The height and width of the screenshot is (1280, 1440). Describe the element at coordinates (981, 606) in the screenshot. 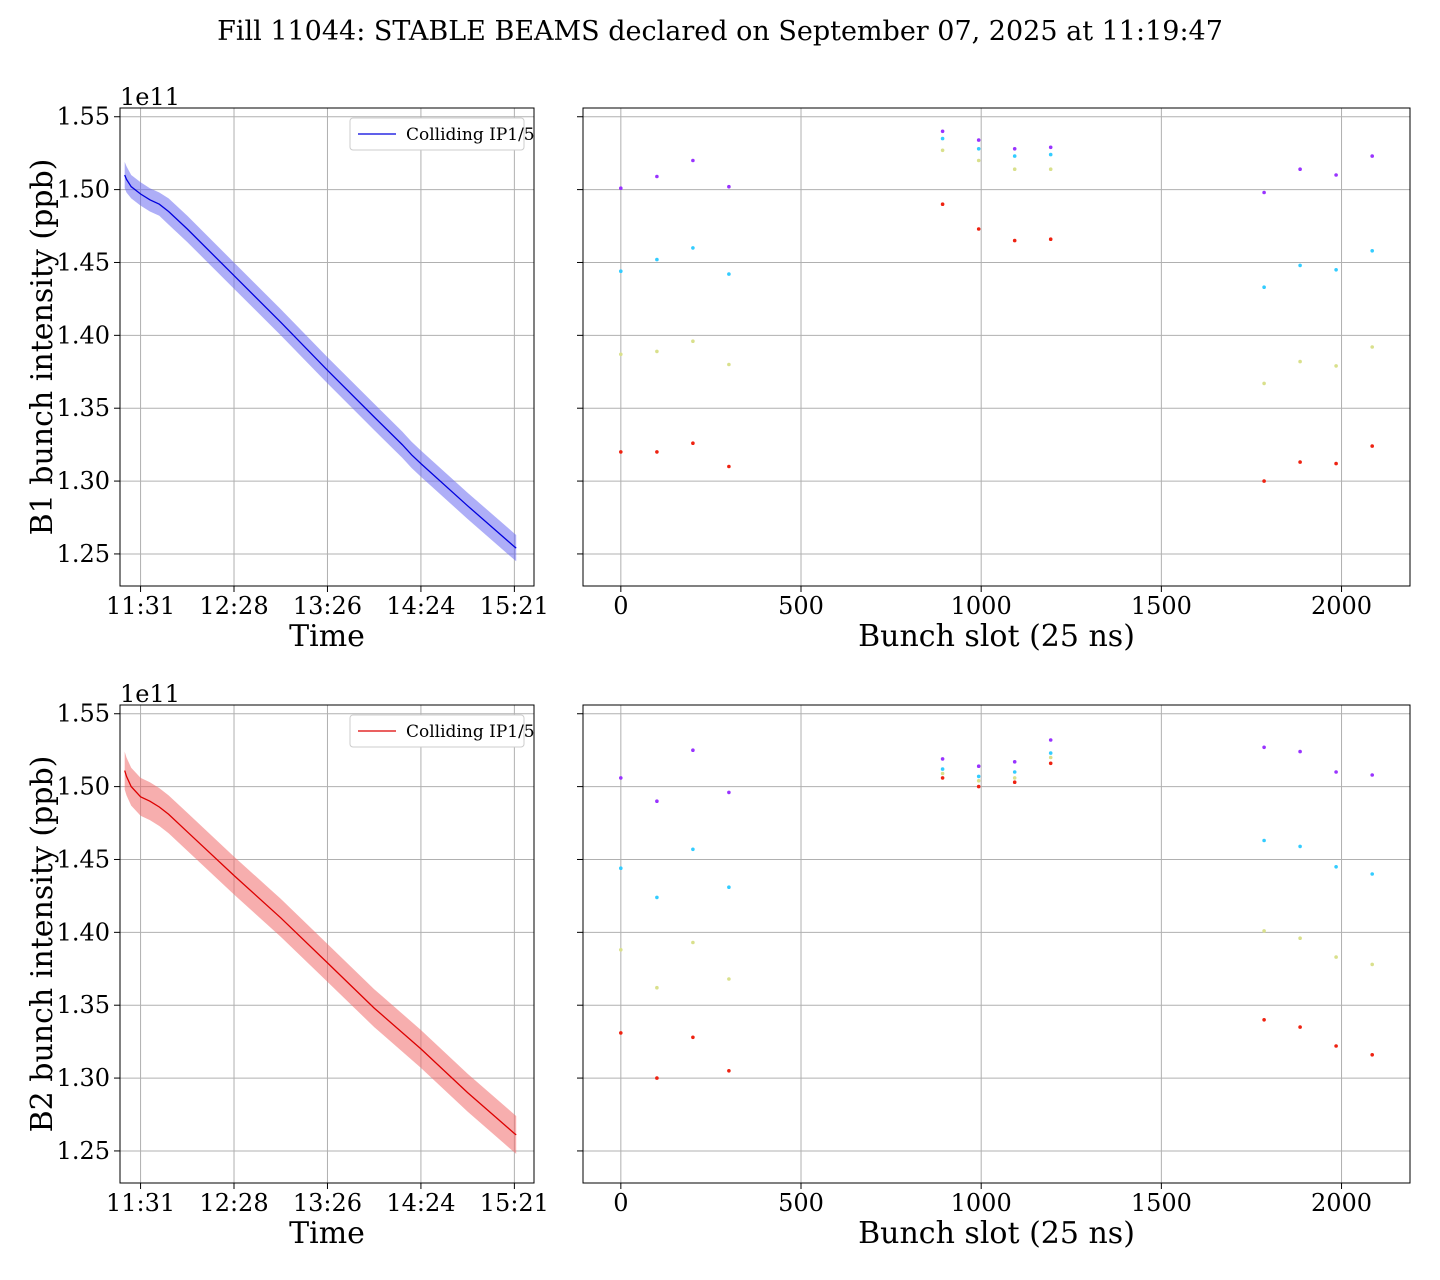

I see `x-tick-label: 1000` at that location.